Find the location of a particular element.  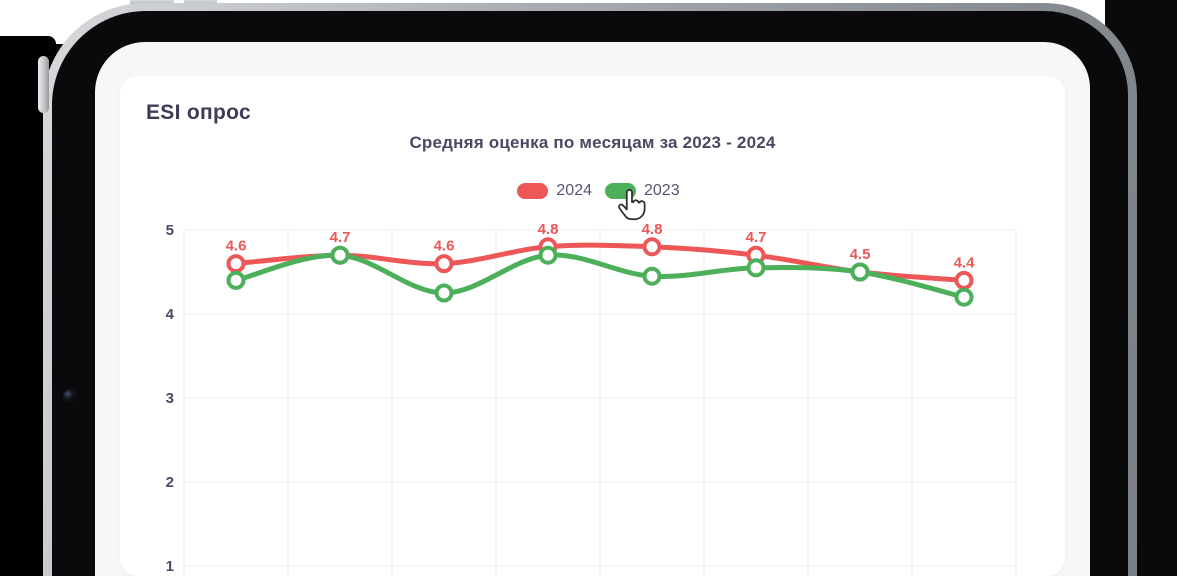

line-2023 is located at coordinates (600, 276).